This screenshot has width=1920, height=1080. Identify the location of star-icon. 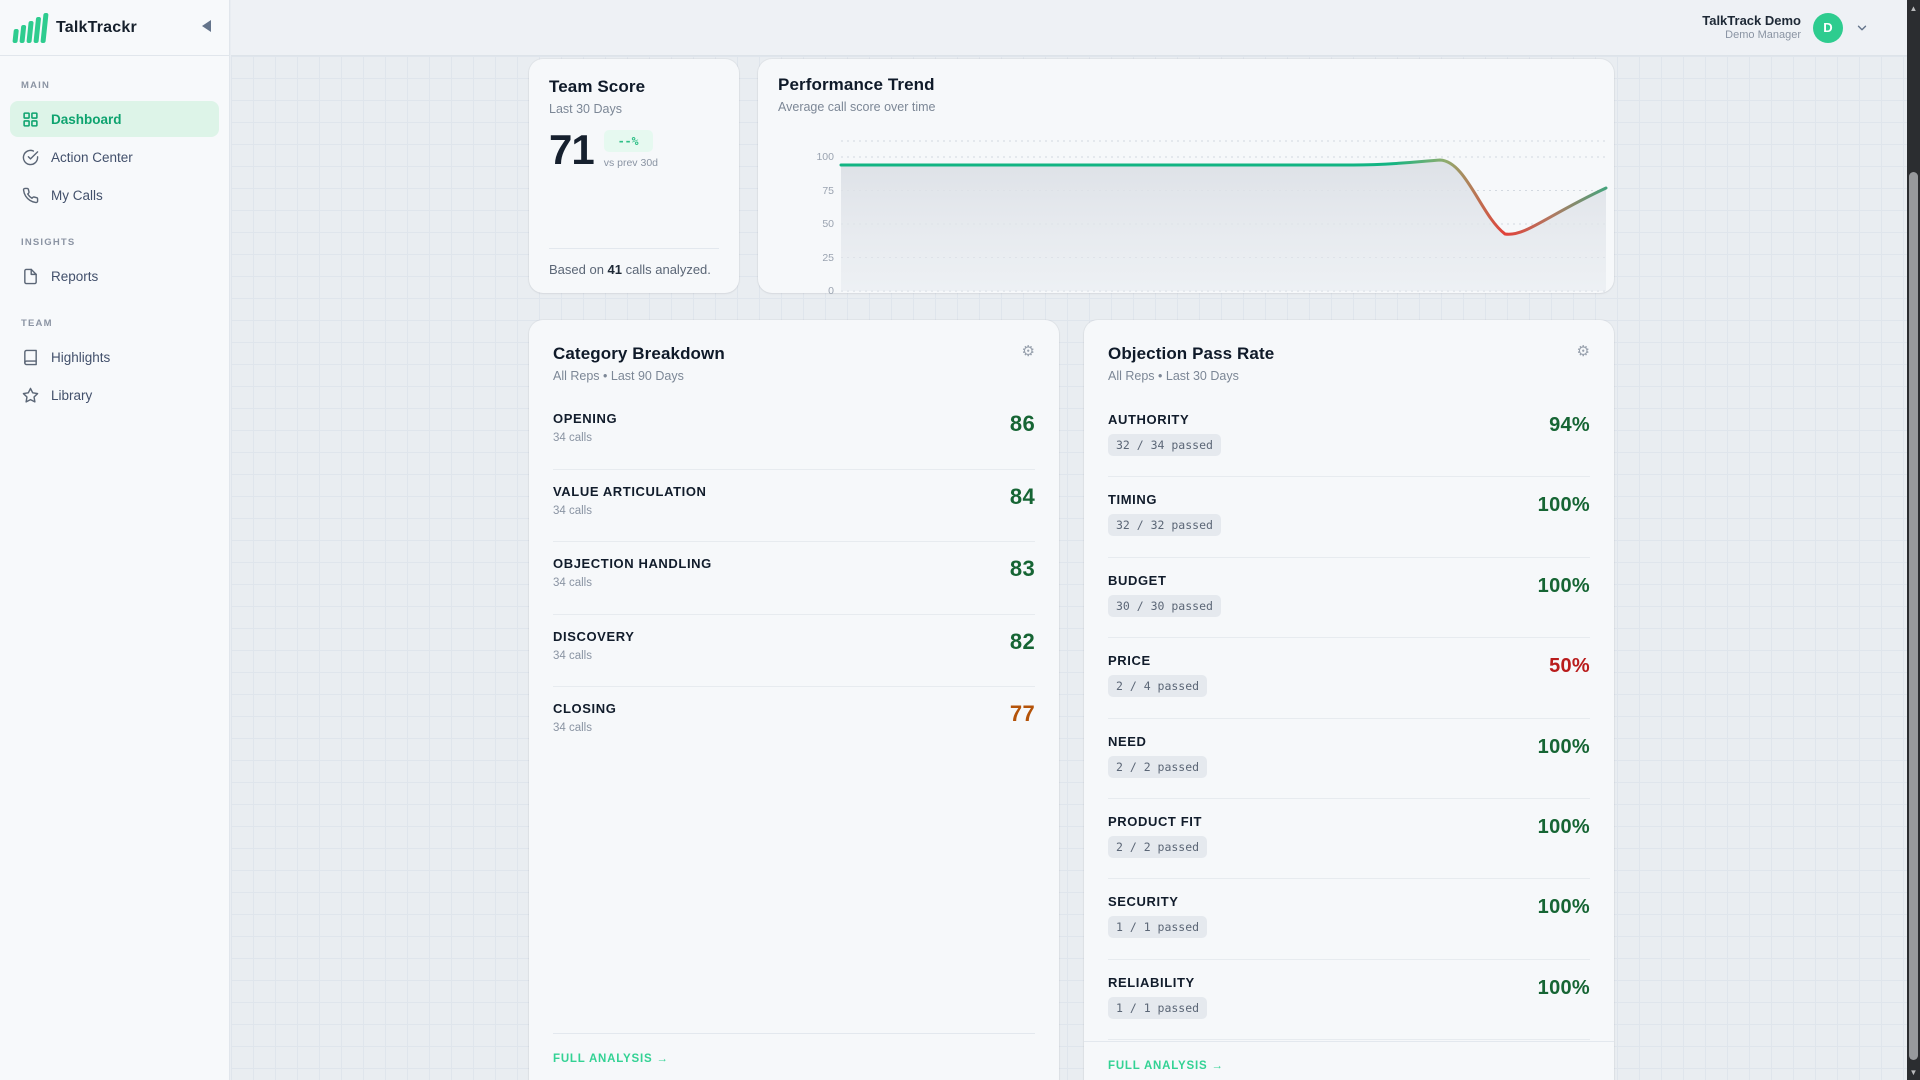
(30, 395).